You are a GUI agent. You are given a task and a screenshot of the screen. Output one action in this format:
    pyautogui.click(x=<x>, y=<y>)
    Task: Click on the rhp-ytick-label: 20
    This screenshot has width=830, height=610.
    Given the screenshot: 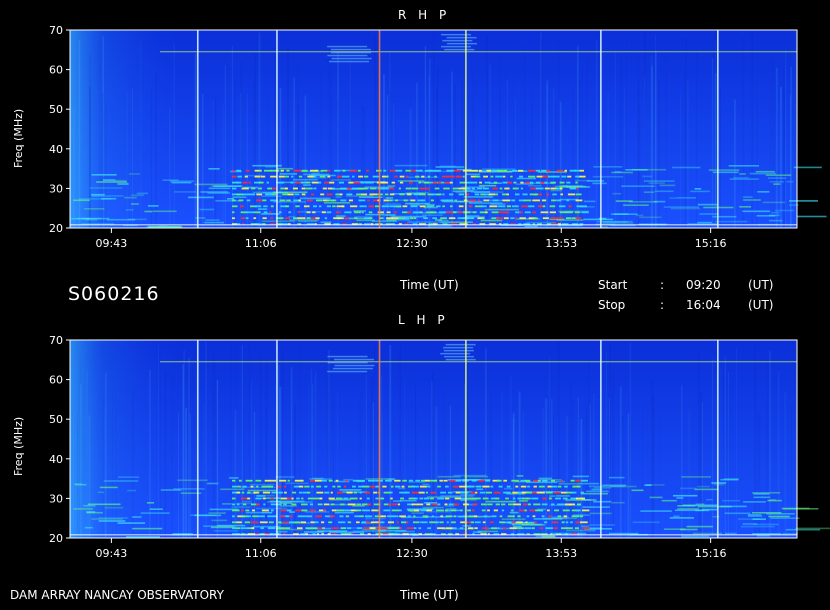 What is the action you would take?
    pyautogui.click(x=56, y=228)
    